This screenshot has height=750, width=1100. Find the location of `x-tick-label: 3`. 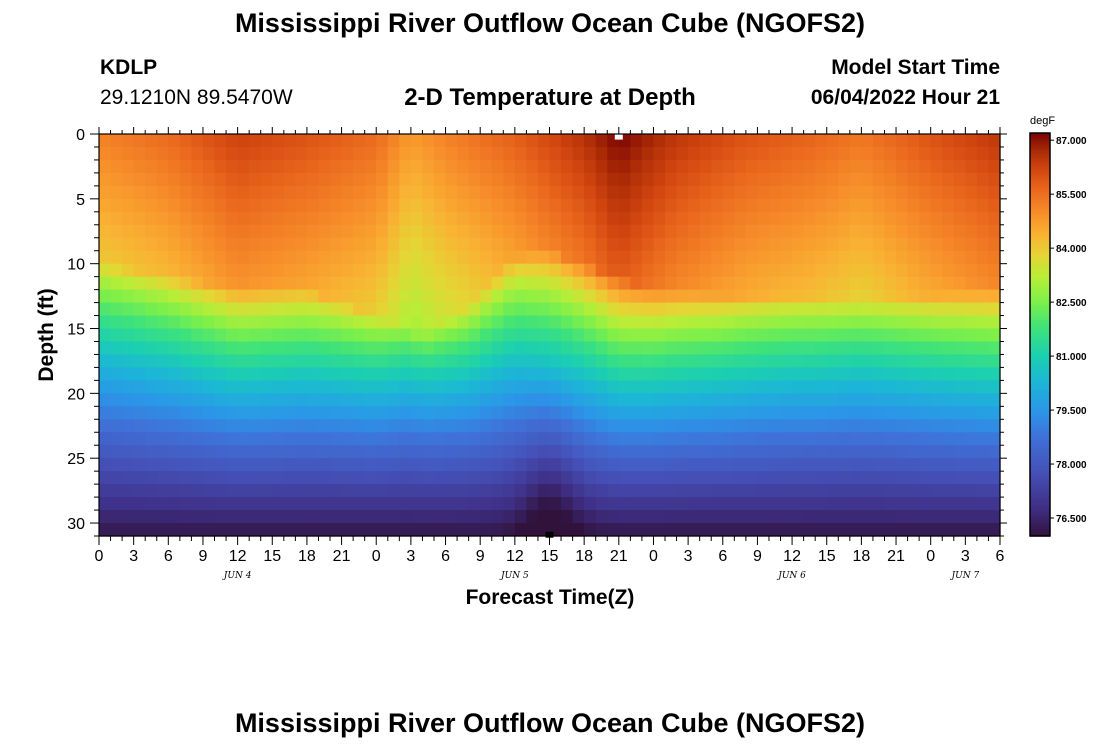

x-tick-label: 3 is located at coordinates (965, 556).